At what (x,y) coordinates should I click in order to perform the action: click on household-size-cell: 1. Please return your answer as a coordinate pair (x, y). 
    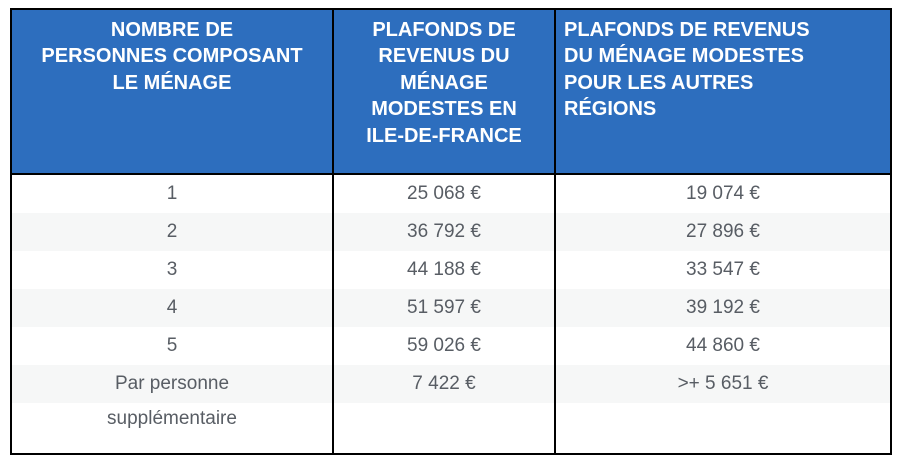
    Looking at the image, I should click on (172, 193).